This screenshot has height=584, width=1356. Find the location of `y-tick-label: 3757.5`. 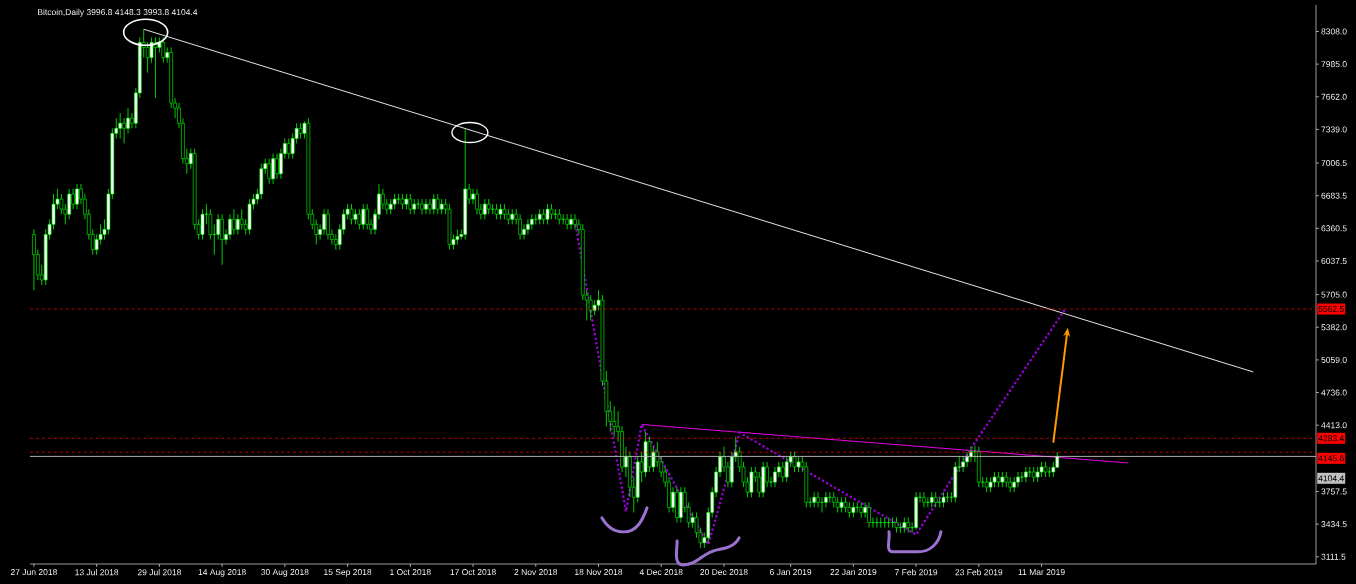

y-tick-label: 3757.5 is located at coordinates (1334, 491).